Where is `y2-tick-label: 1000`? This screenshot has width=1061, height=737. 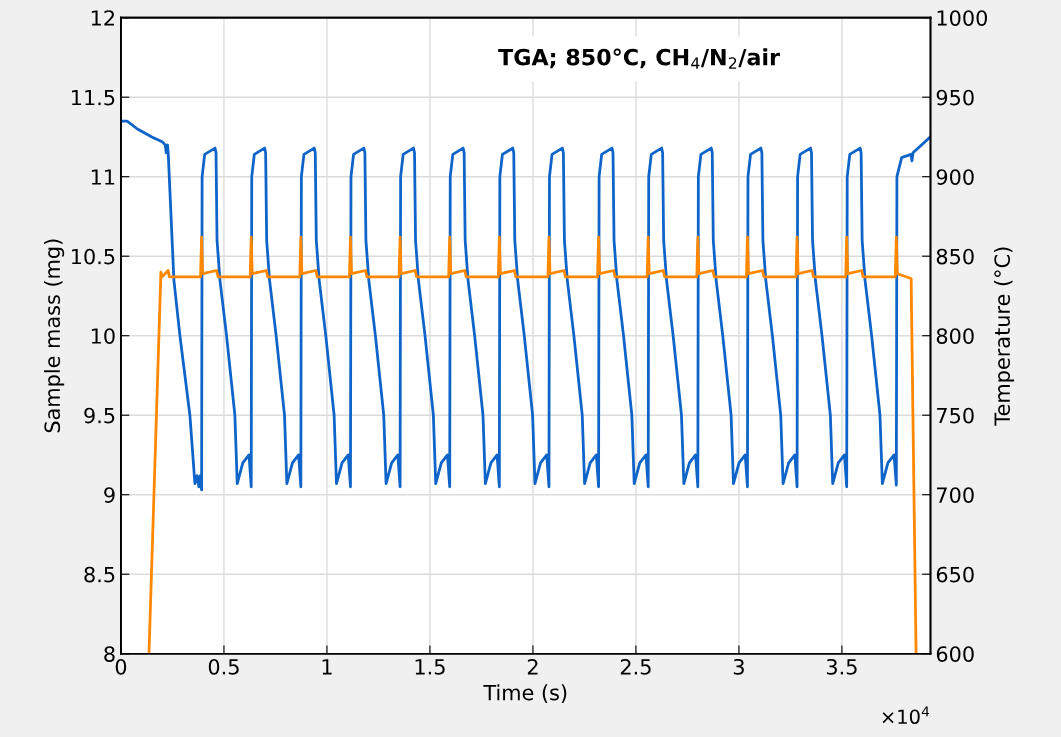
y2-tick-label: 1000 is located at coordinates (962, 18).